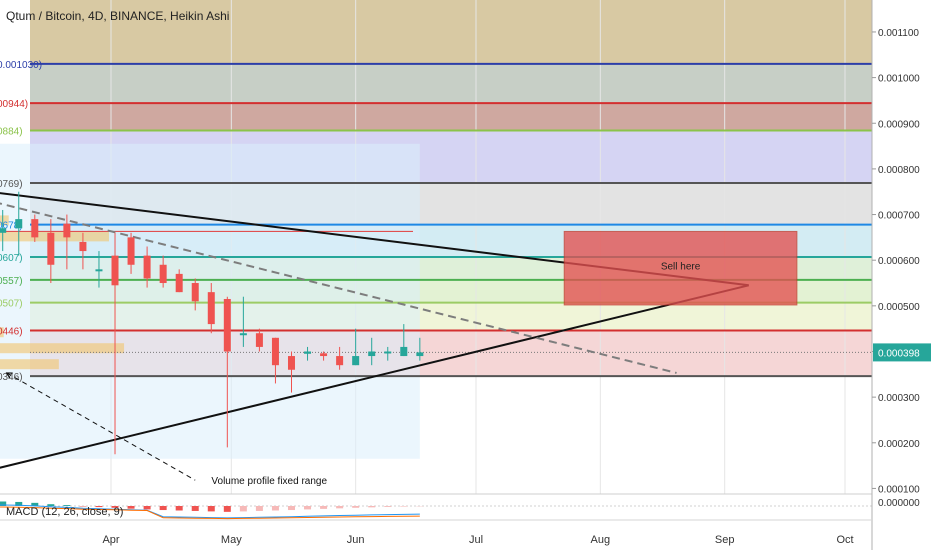 Image resolution: width=932 pixels, height=550 pixels. I want to click on horizontal-level-label: 0557), so click(11, 281).